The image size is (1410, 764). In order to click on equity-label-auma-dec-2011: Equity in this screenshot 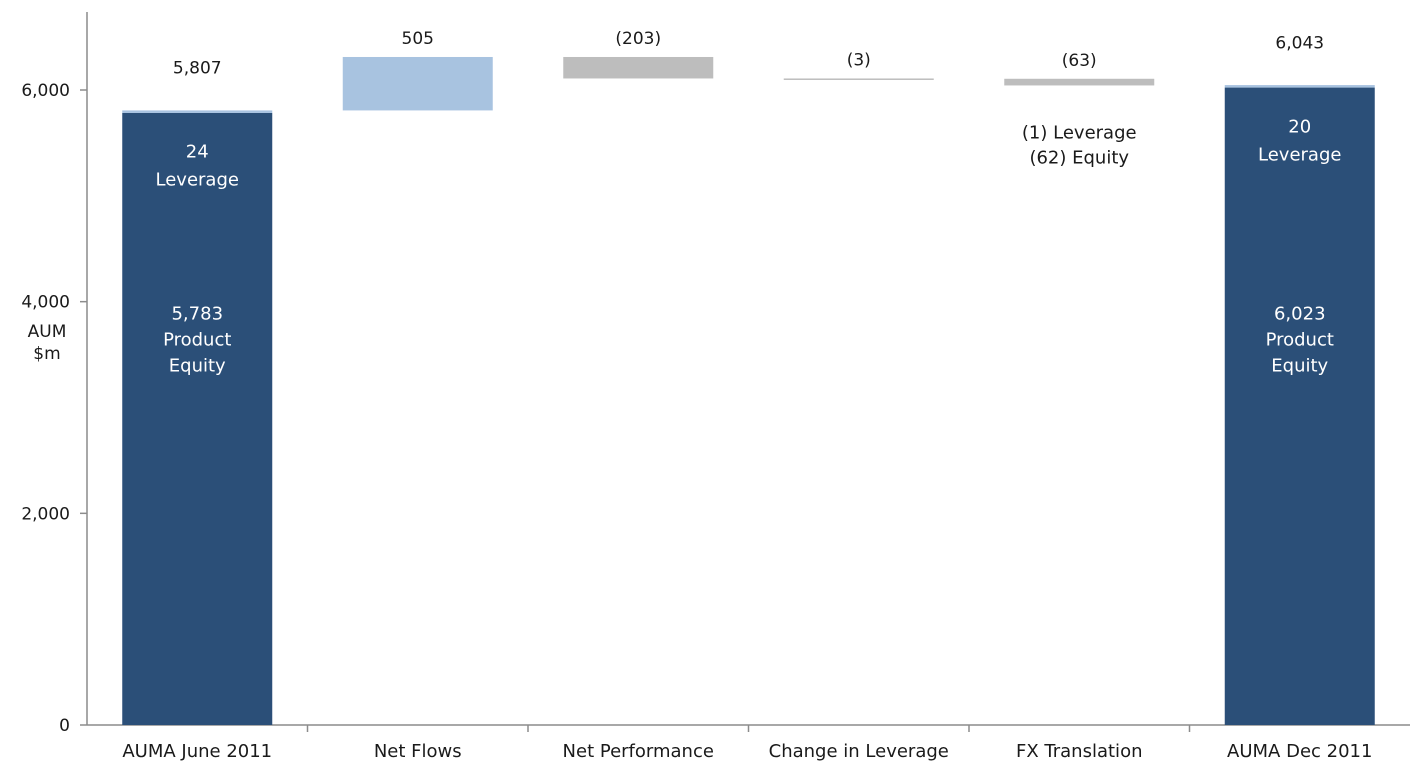, I will do `click(1299, 366)`.